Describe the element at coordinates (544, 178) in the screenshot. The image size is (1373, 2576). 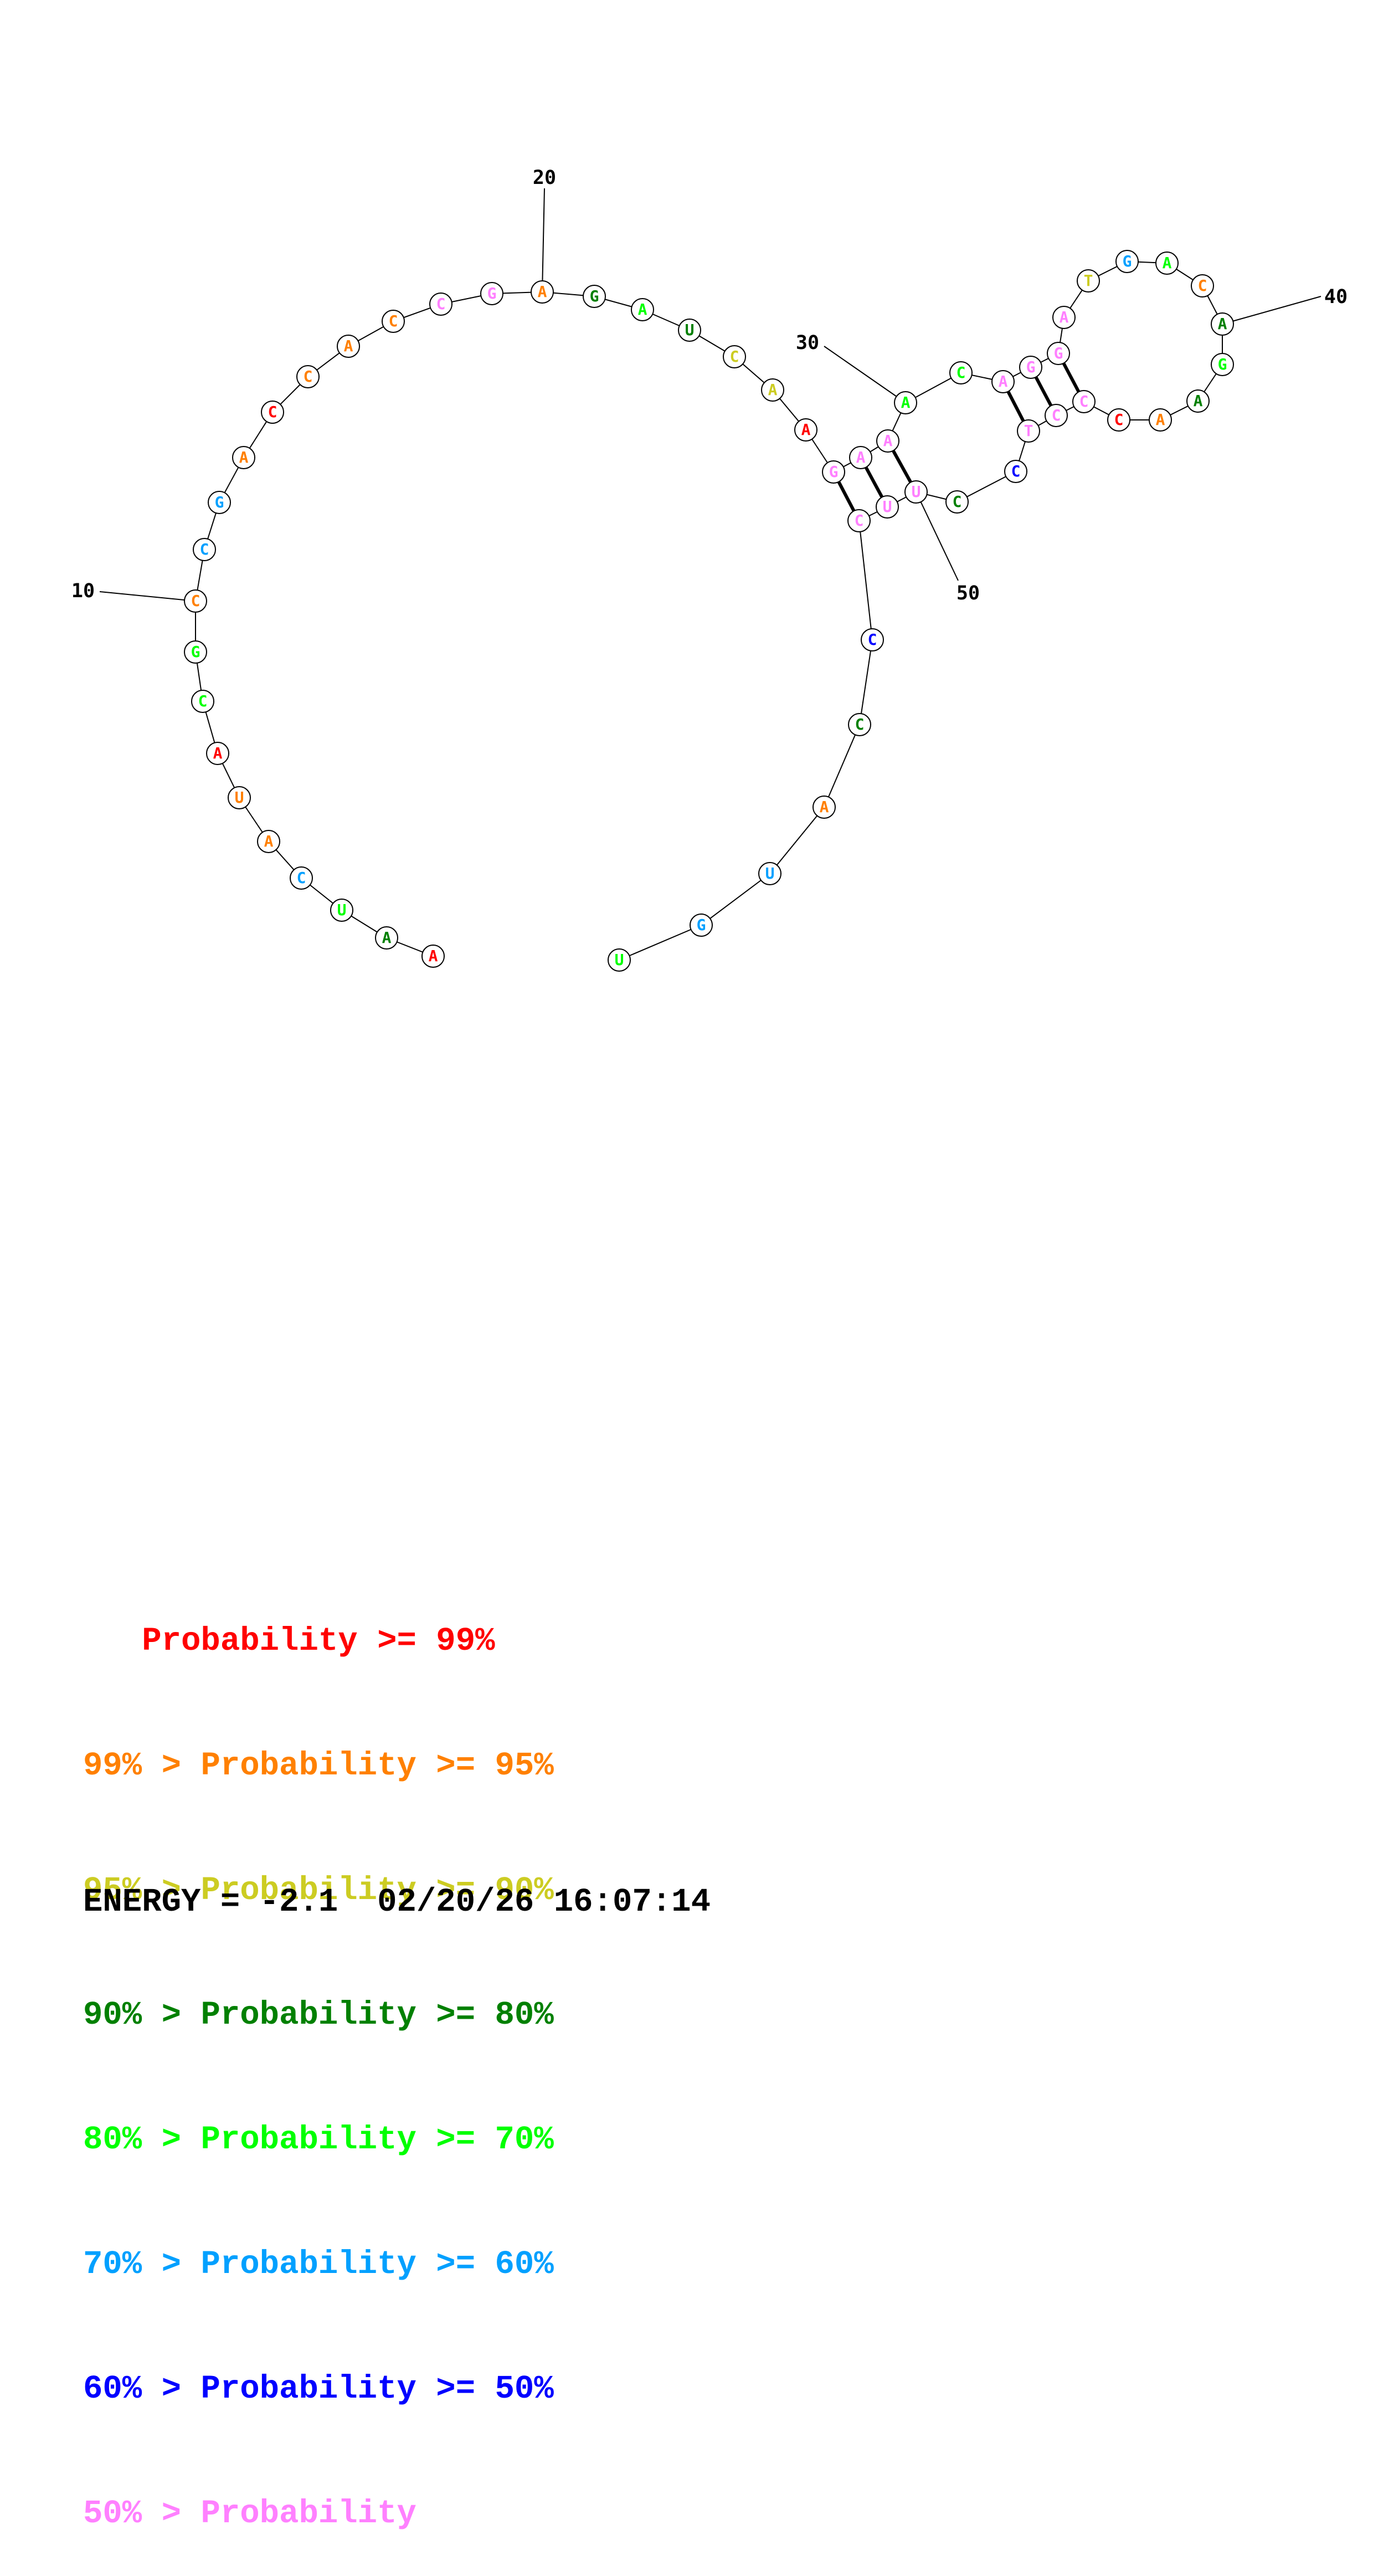
I see `position-tick-label: 20` at that location.